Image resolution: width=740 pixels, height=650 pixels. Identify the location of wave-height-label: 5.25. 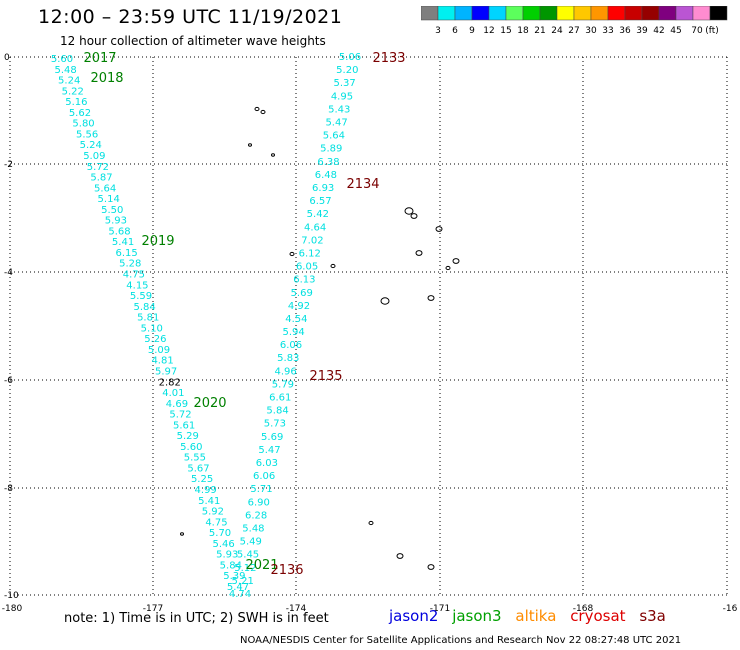
(202, 479).